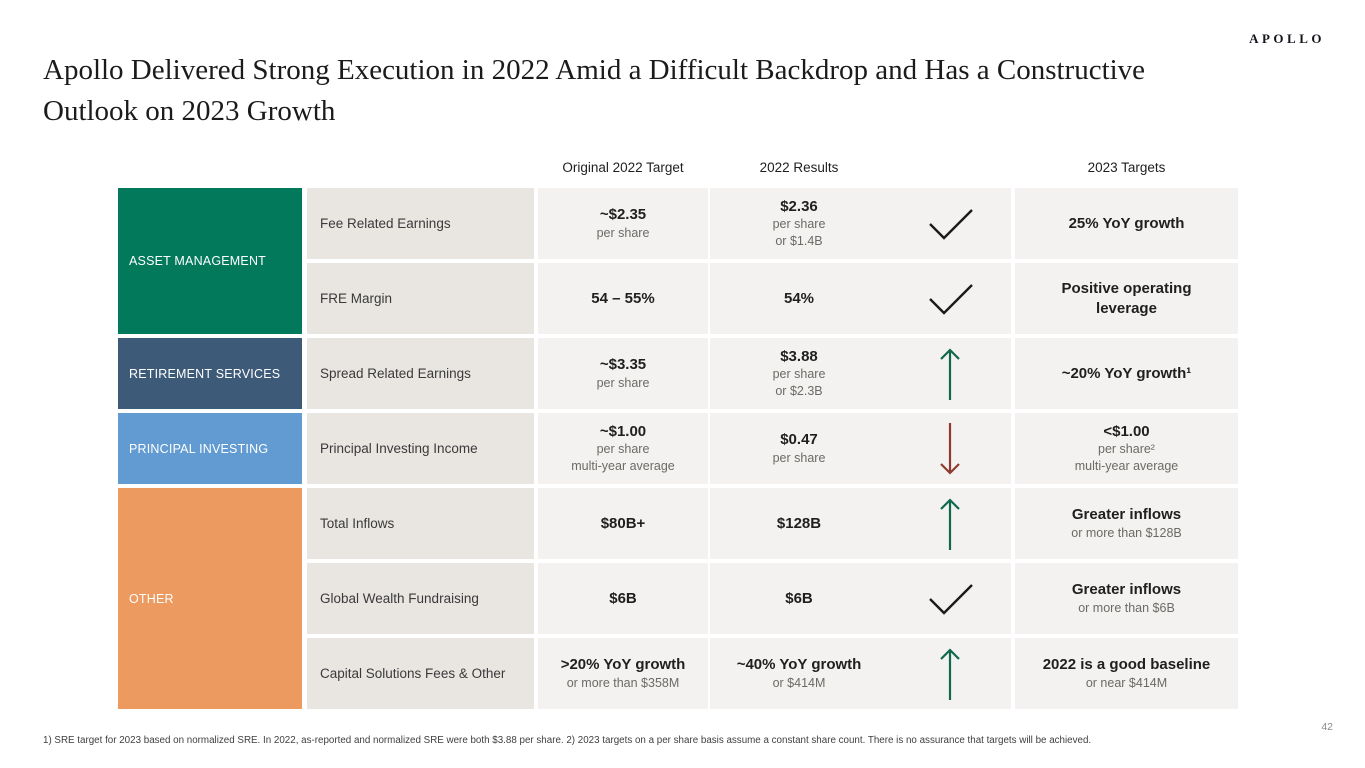 The width and height of the screenshot is (1365, 768). I want to click on metric-label: Global Wealth Fundraising, so click(420, 598).